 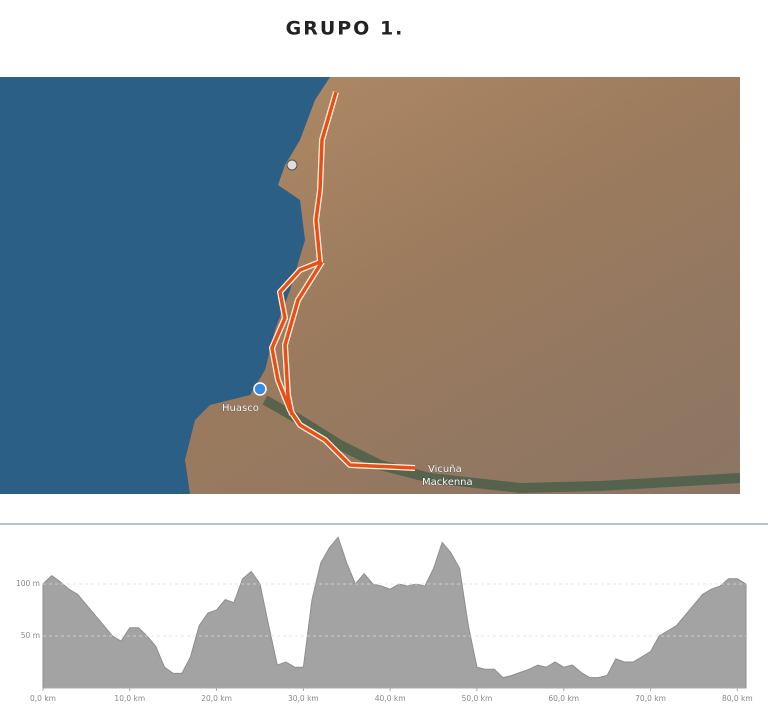 What do you see at coordinates (343, 280) in the screenshot?
I see `route` at bounding box center [343, 280].